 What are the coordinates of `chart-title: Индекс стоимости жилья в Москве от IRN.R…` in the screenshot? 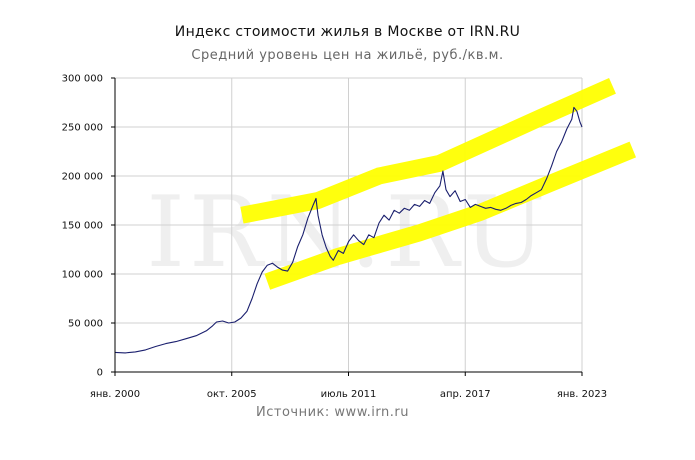 It's located at (347, 32).